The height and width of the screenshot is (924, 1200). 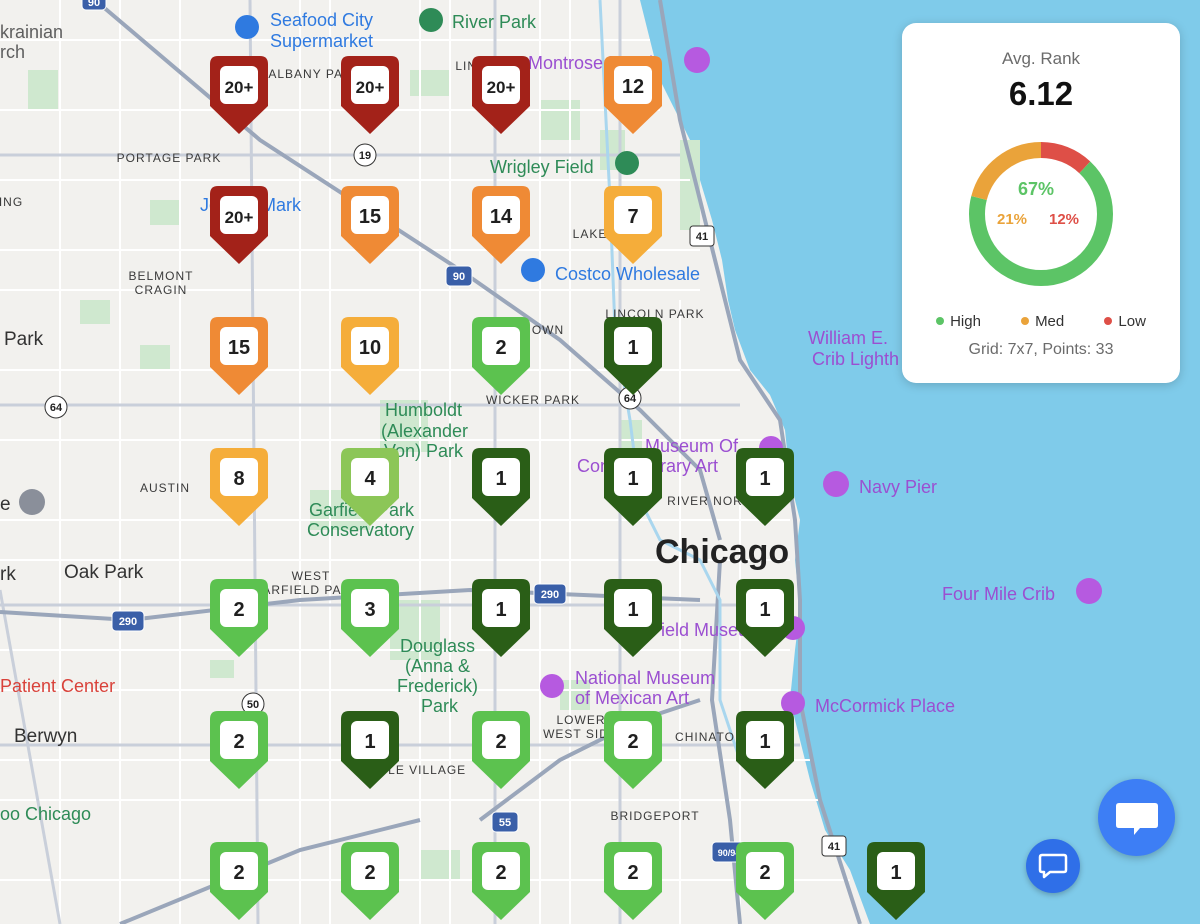 I want to click on chat-button, so click(x=1136, y=817).